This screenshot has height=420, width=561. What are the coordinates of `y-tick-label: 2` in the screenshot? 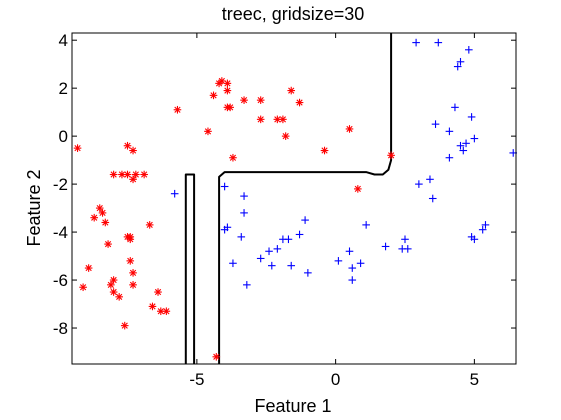 It's located at (63, 88).